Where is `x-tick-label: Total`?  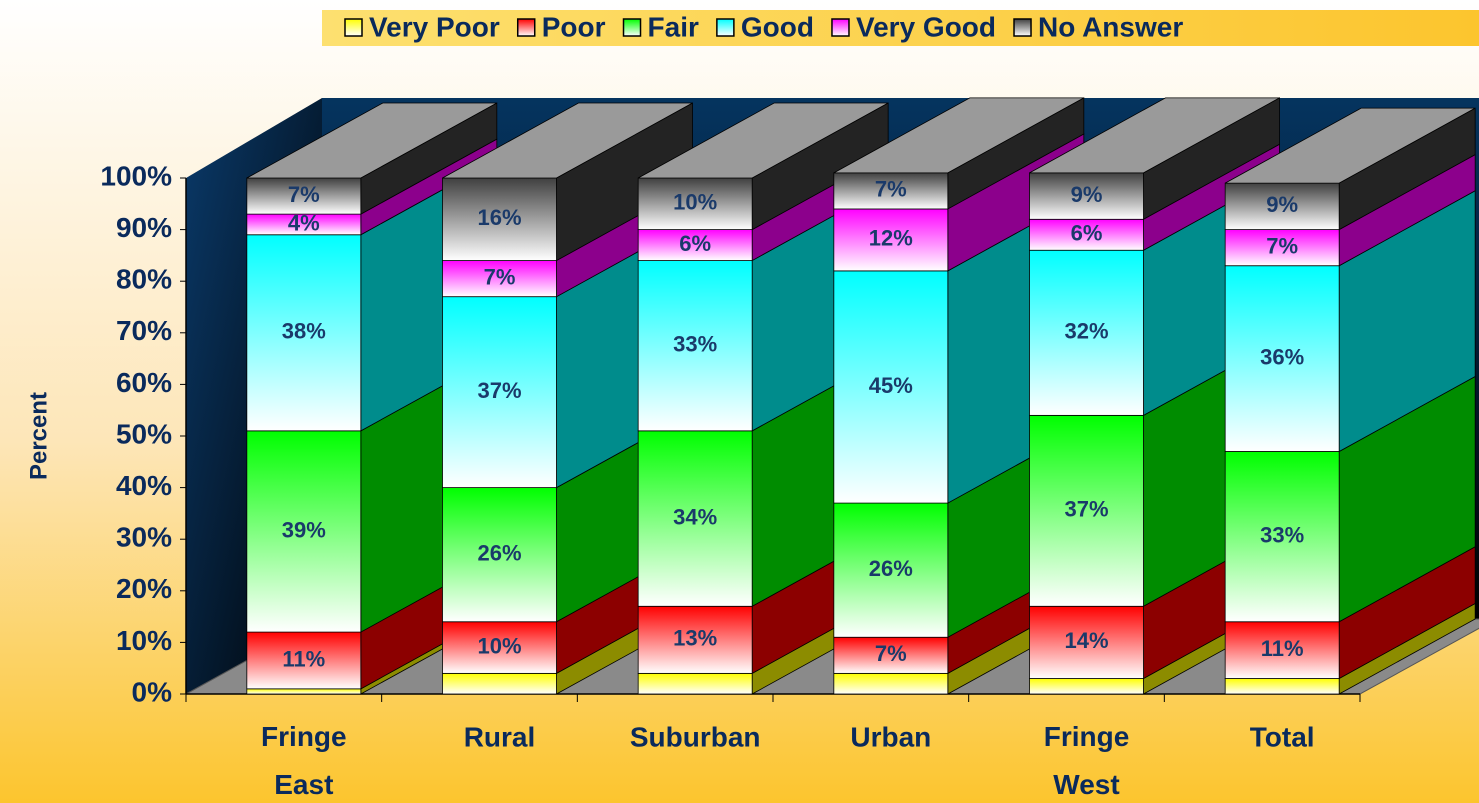
x-tick-label: Total is located at coordinates (1282, 736).